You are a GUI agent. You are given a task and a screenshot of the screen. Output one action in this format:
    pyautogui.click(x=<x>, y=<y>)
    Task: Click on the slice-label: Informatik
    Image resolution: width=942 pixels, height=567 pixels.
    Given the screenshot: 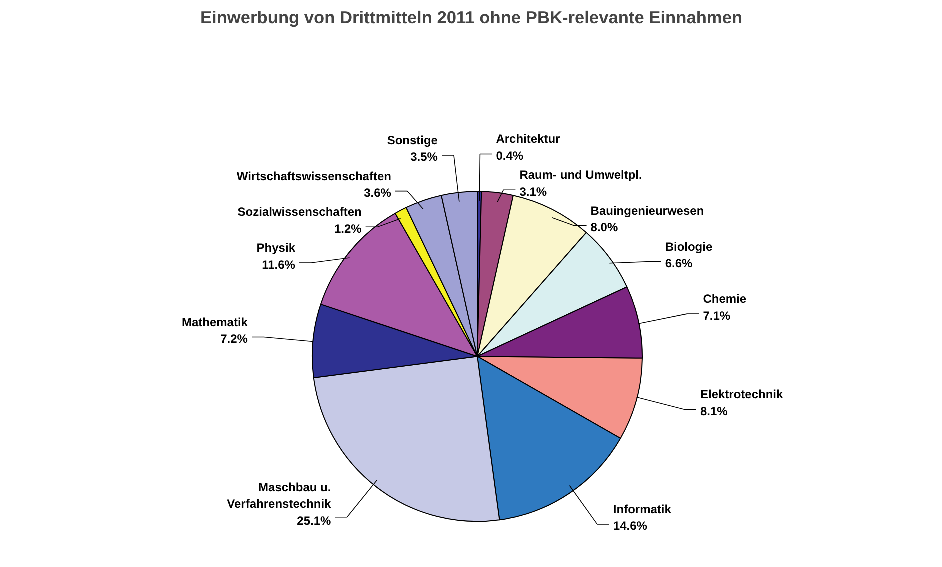 What is the action you would take?
    pyautogui.click(x=642, y=509)
    